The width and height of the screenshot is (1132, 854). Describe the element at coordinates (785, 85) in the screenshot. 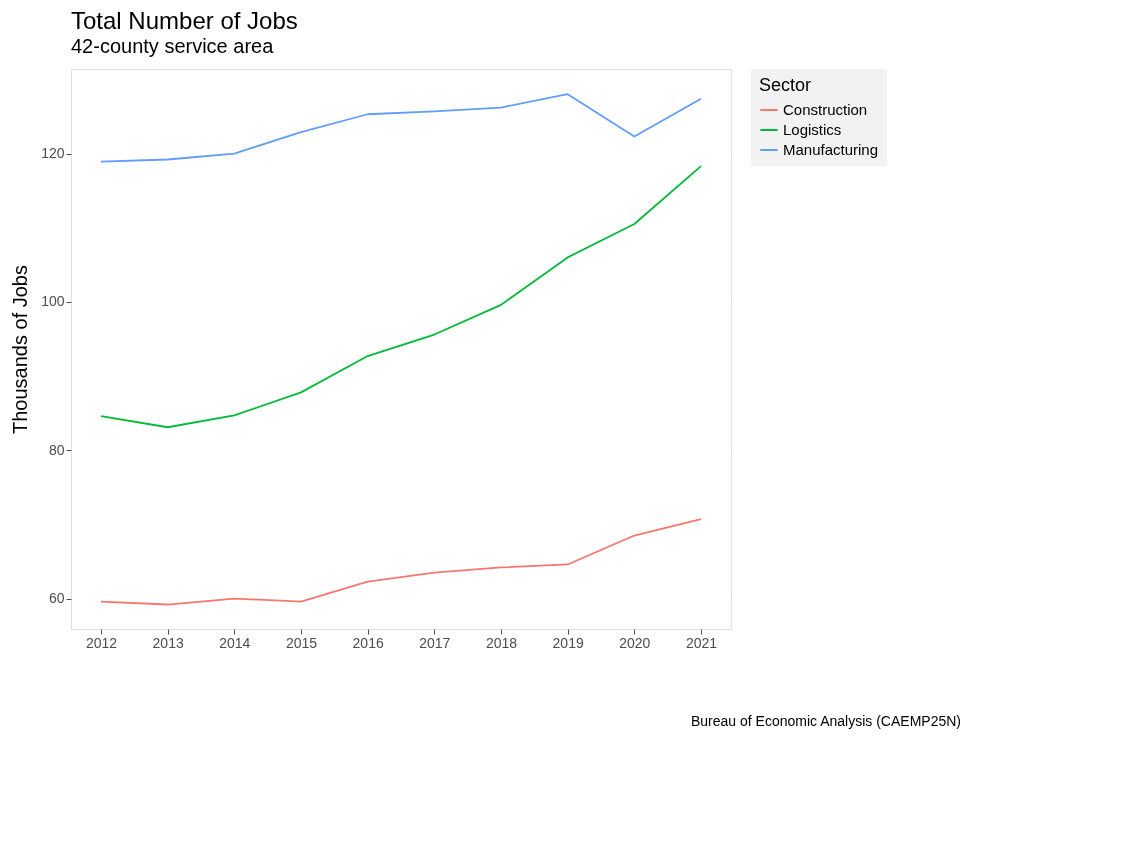

I see `legend-title: Sector` at that location.